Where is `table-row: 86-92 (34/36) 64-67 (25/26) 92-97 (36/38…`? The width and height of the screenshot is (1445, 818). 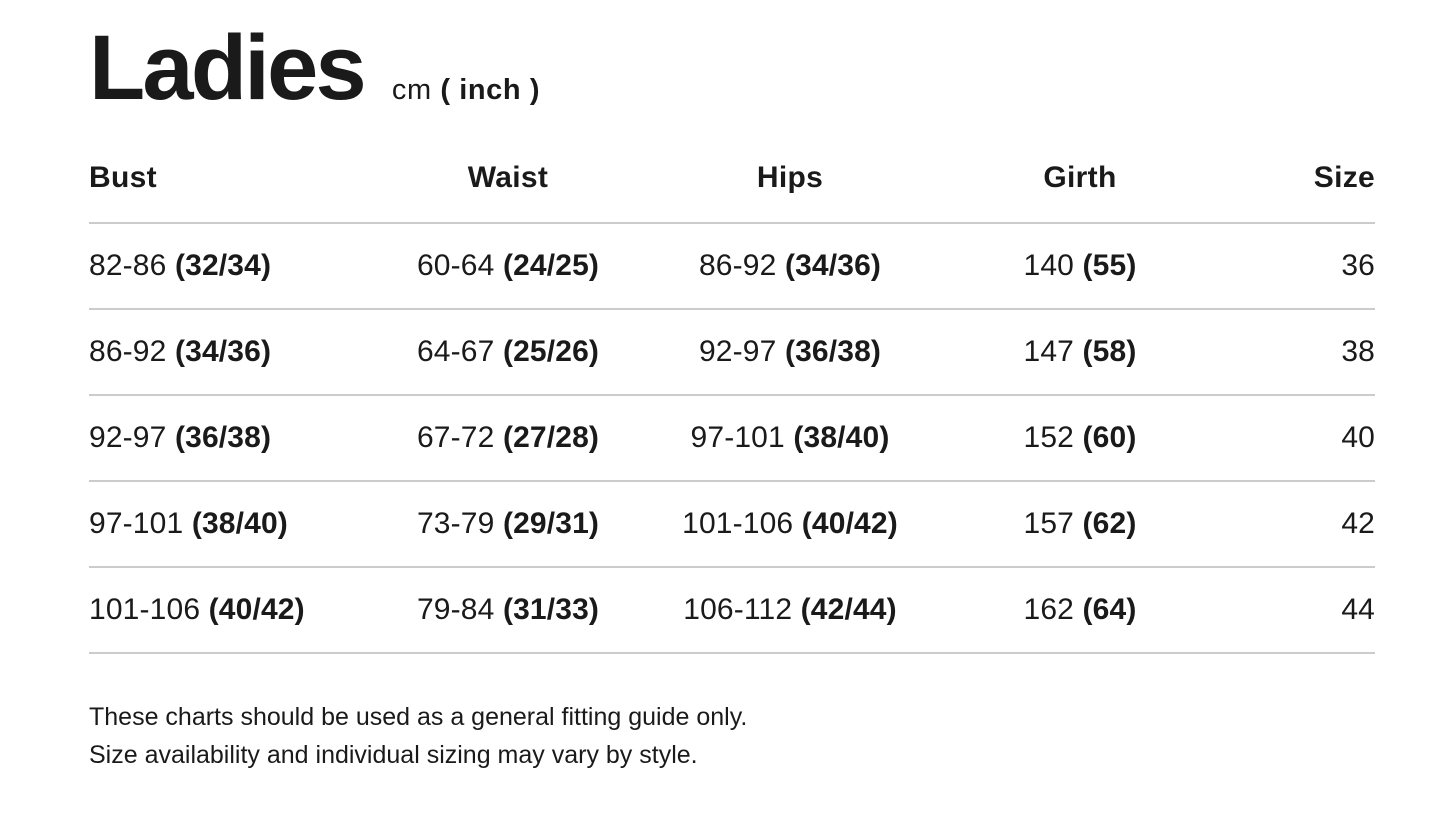
table-row: 86-92 (34/36) 64-67 (25/26) 92-97 (36/38… is located at coordinates (732, 352).